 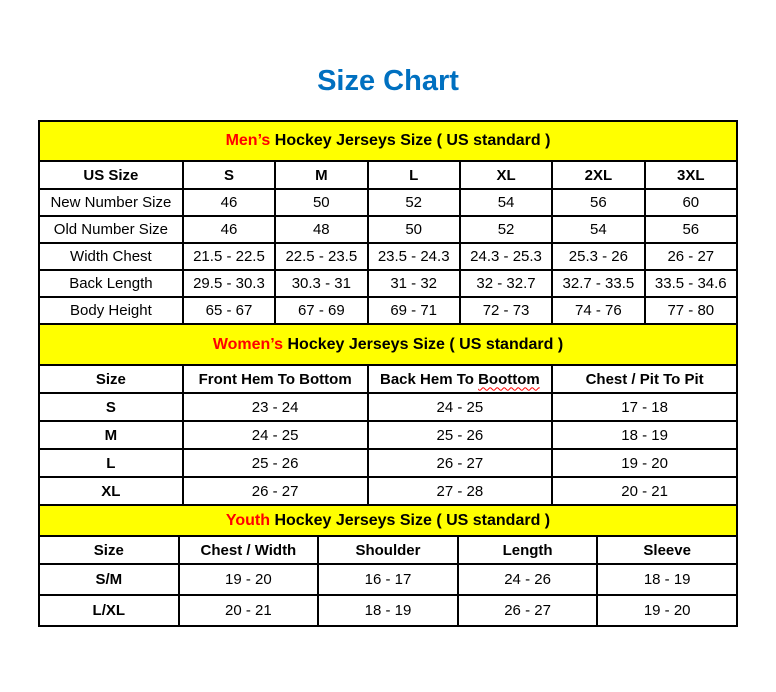 I want to click on row-label: Body Height, so click(x=111, y=310).